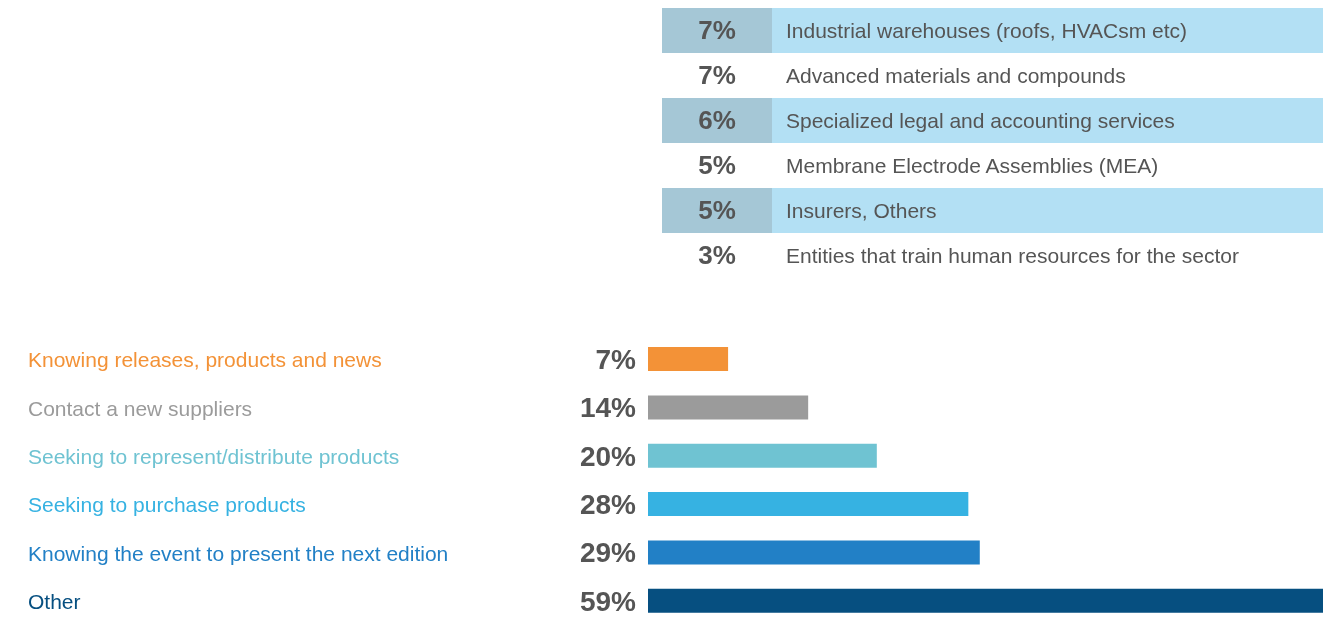 The width and height of the screenshot is (1331, 640). I want to click on data-label: 20%, so click(608, 456).